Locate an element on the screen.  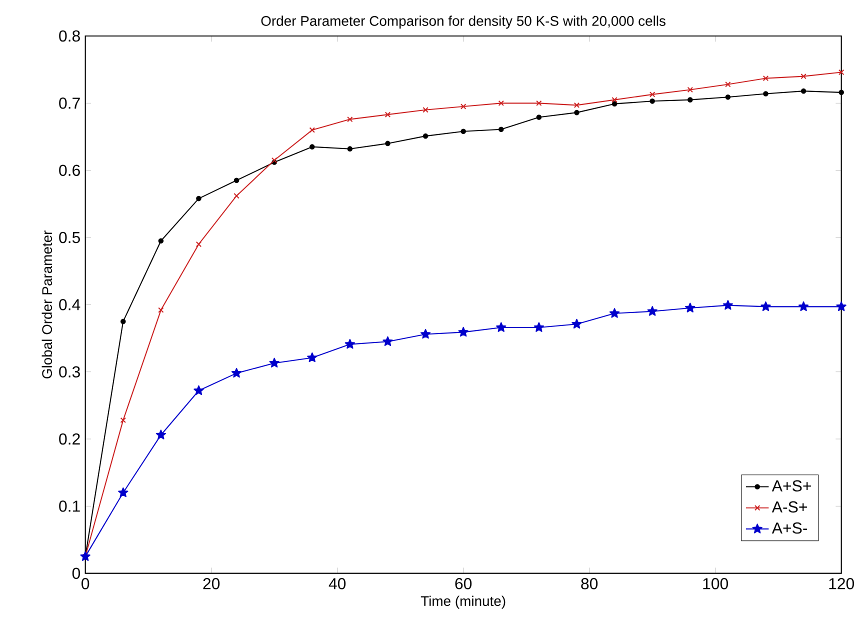
y-axis-title: Global Order Parameter is located at coordinates (47, 304).